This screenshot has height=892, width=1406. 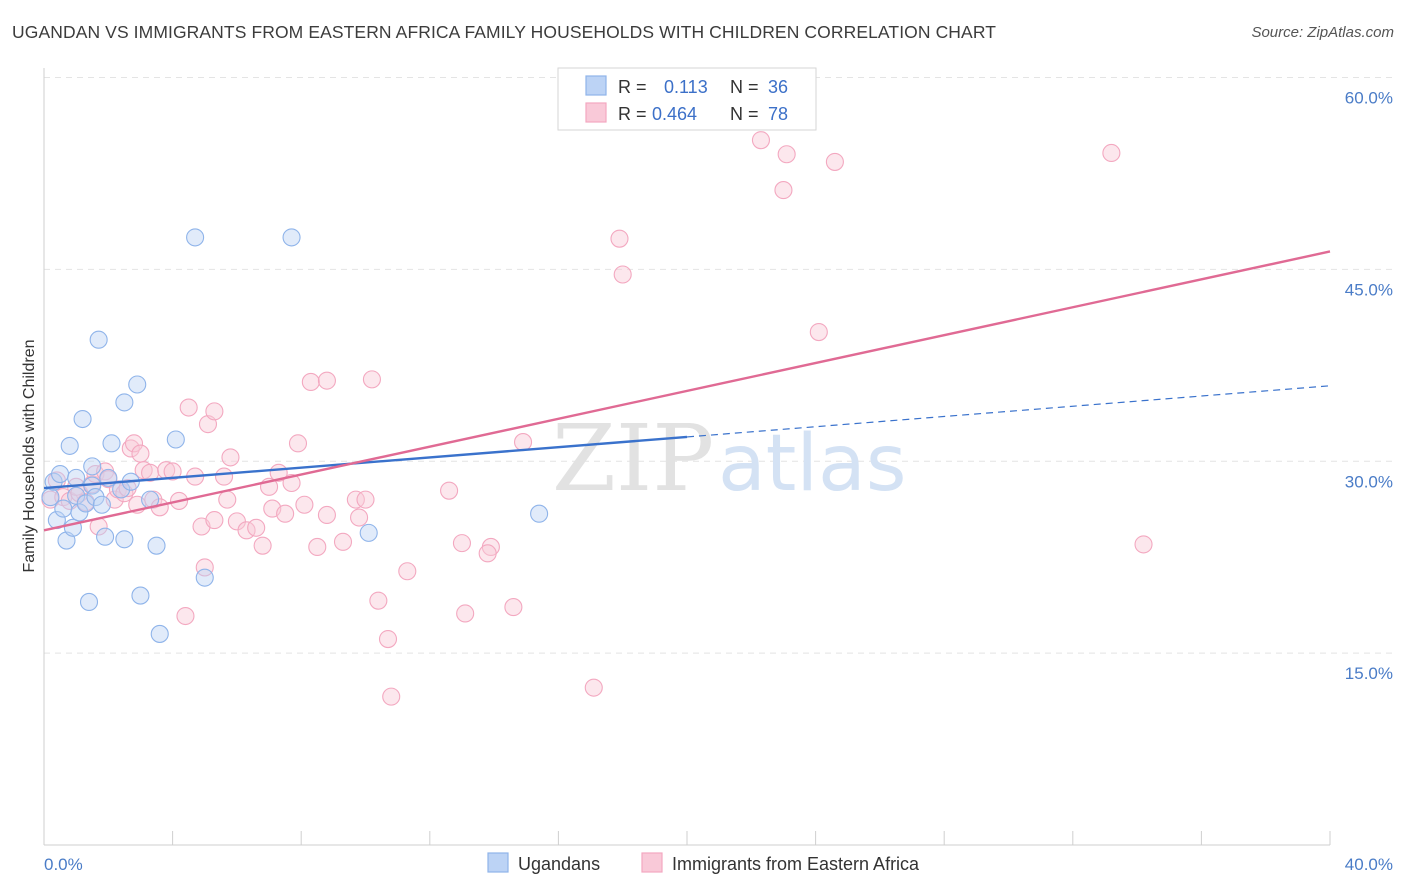 What do you see at coordinates (596, 85) in the screenshot?
I see `legend-swatch-ugandans` at bounding box center [596, 85].